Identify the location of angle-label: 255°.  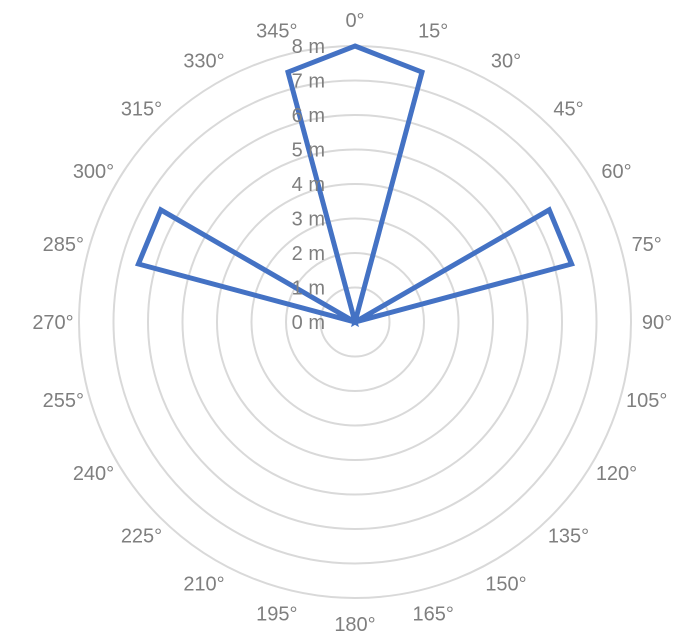
(63, 401).